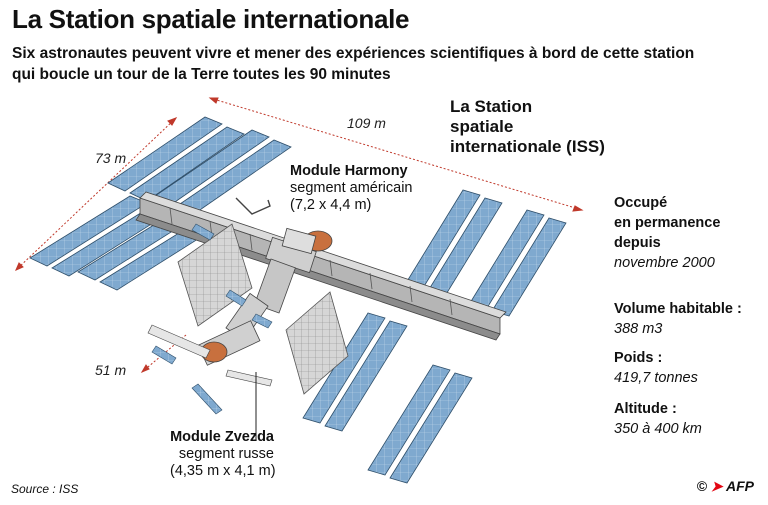 Image resolution: width=768 pixels, height=505 pixels. I want to click on dimension-length-label: 109 m, so click(366, 123).